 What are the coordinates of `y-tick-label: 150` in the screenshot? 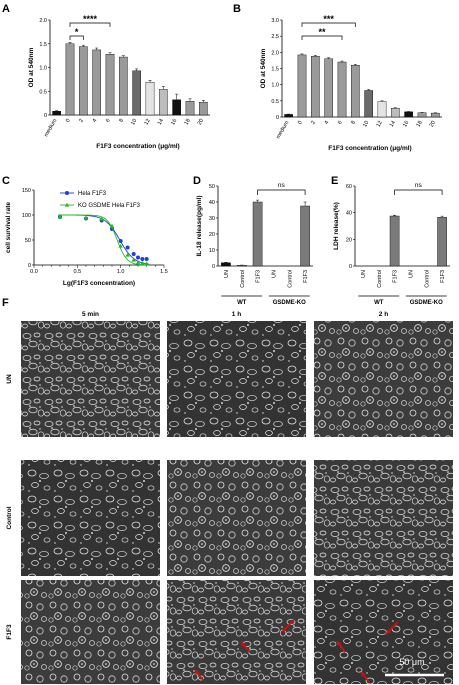 It's located at (26, 191).